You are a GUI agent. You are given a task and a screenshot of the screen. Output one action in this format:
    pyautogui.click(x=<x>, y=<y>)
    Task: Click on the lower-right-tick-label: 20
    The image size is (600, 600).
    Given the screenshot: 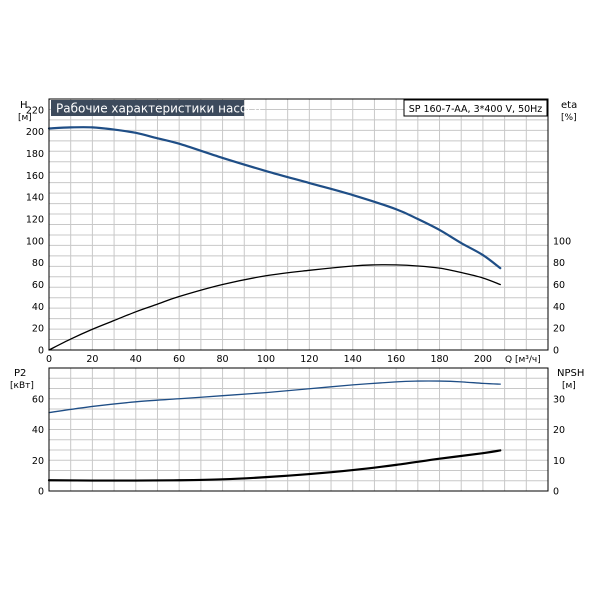 What is the action you would take?
    pyautogui.click(x=559, y=430)
    